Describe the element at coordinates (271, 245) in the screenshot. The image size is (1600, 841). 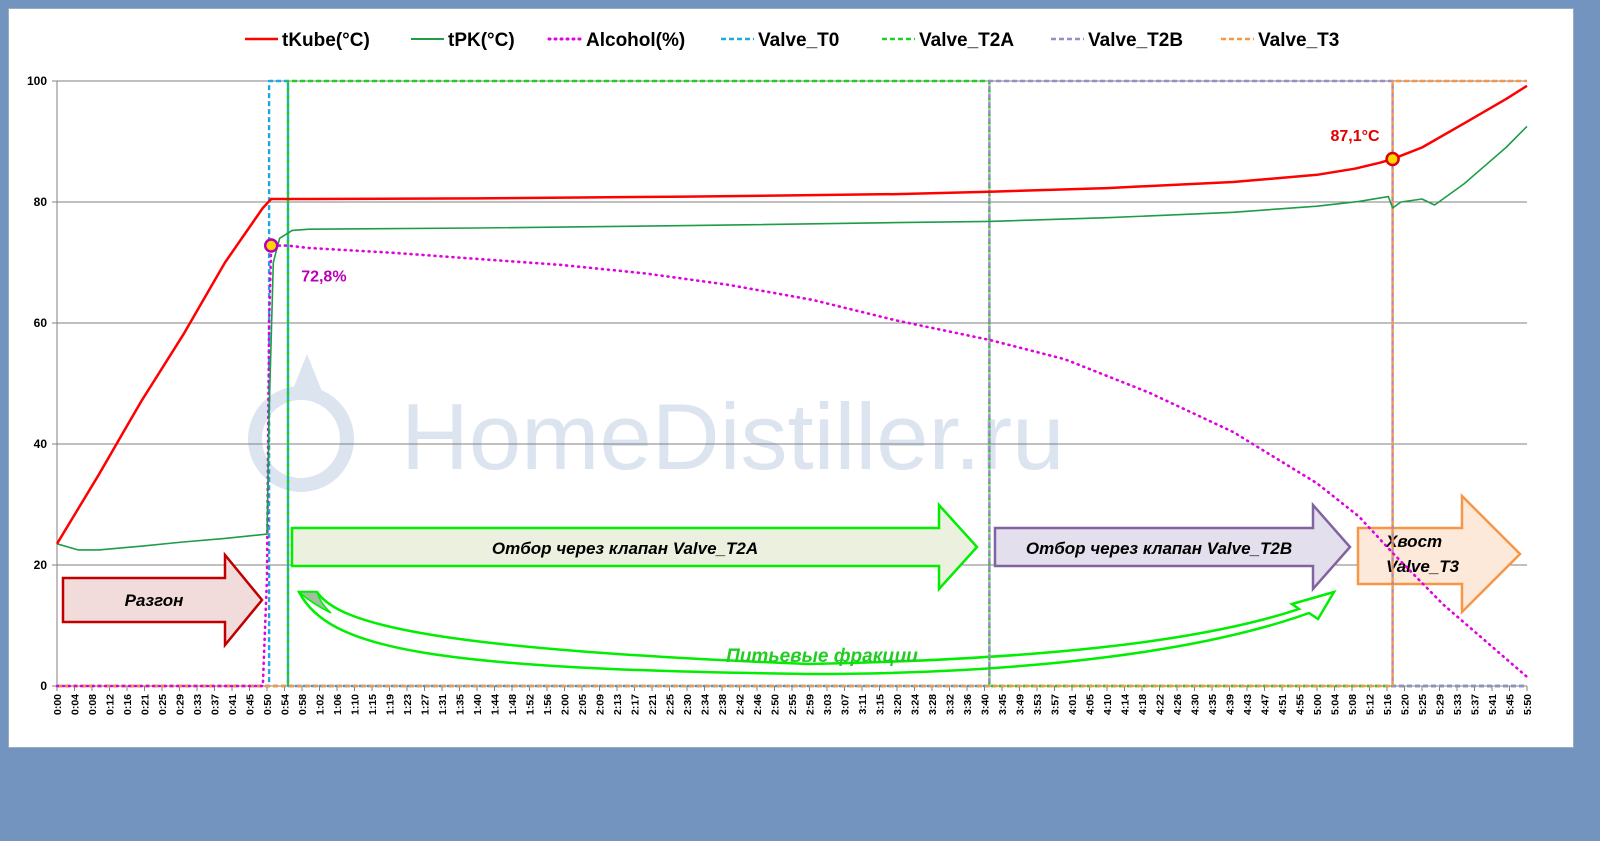
I see `marker-point` at that location.